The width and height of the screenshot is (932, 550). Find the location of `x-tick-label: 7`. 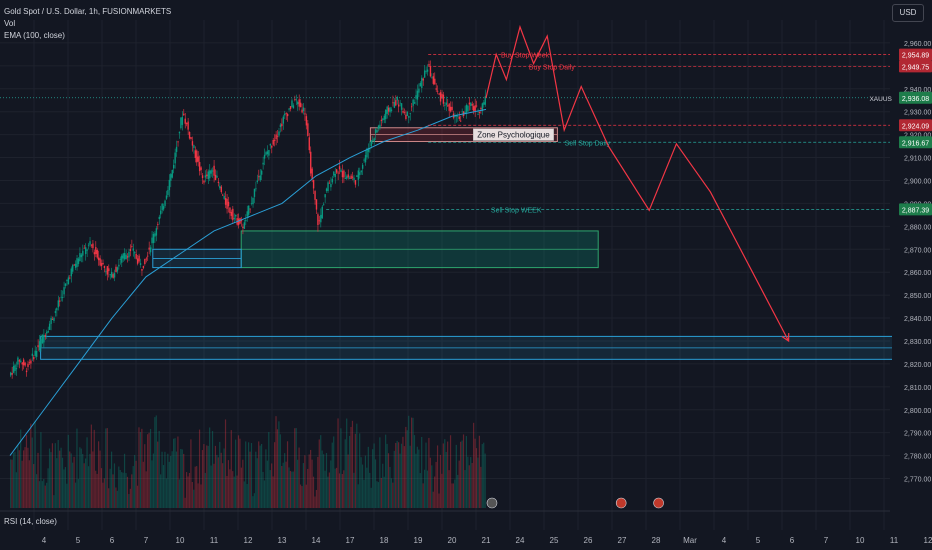

x-tick-label: 7 is located at coordinates (146, 540).